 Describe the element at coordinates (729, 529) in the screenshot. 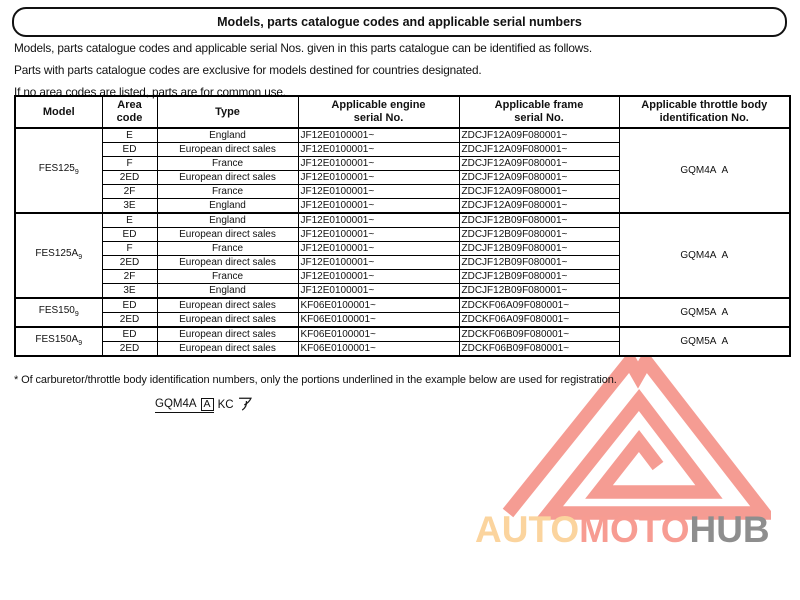

I see `wordmark-hub: HUB` at that location.